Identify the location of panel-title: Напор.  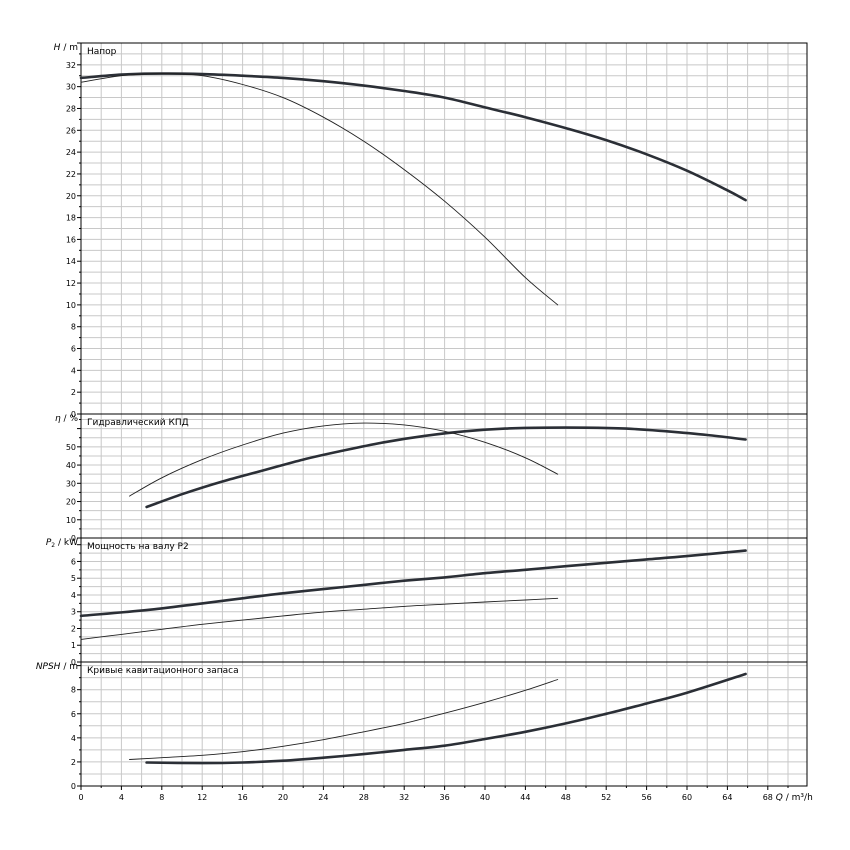
(102, 52).